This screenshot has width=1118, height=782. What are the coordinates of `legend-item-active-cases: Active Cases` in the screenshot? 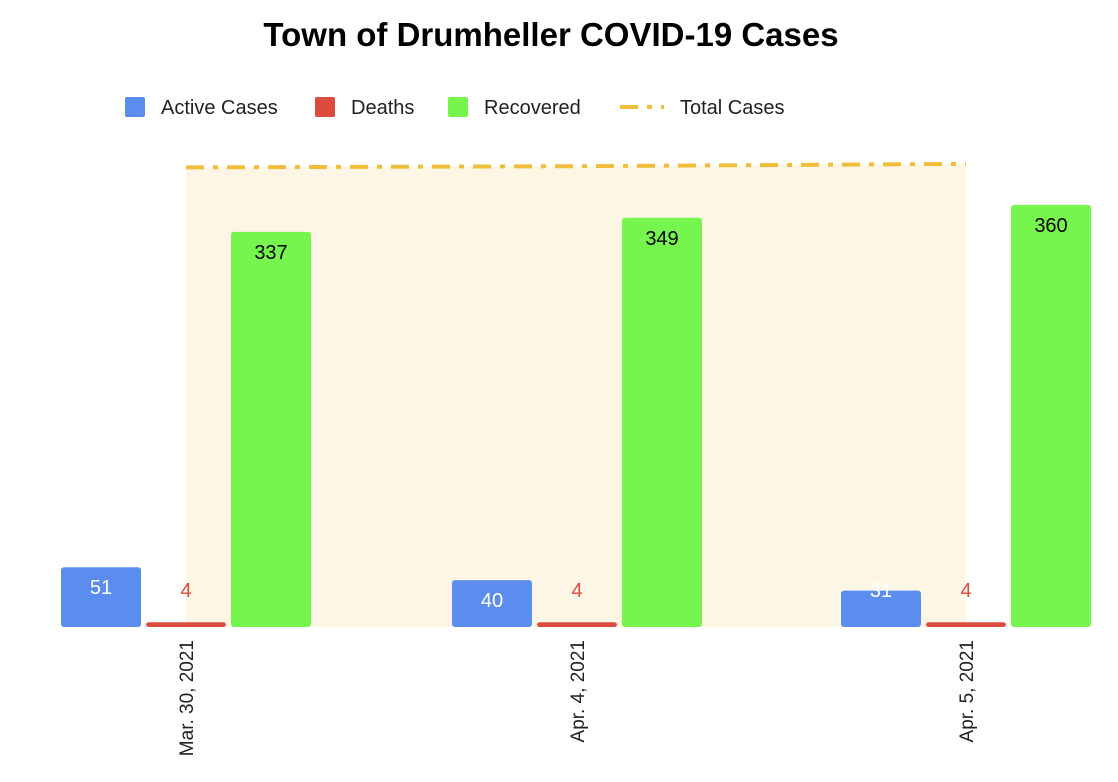 It's located at (201, 108).